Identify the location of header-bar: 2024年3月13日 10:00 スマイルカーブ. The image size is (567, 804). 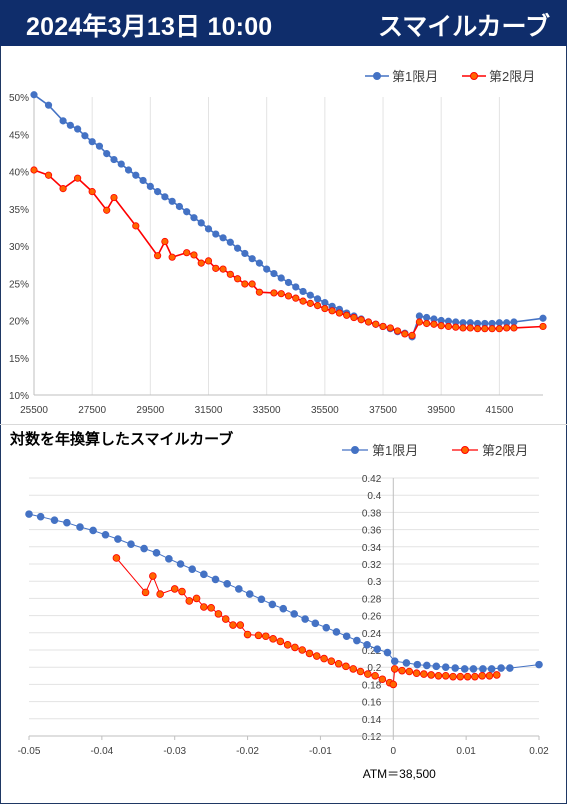
(283, 23).